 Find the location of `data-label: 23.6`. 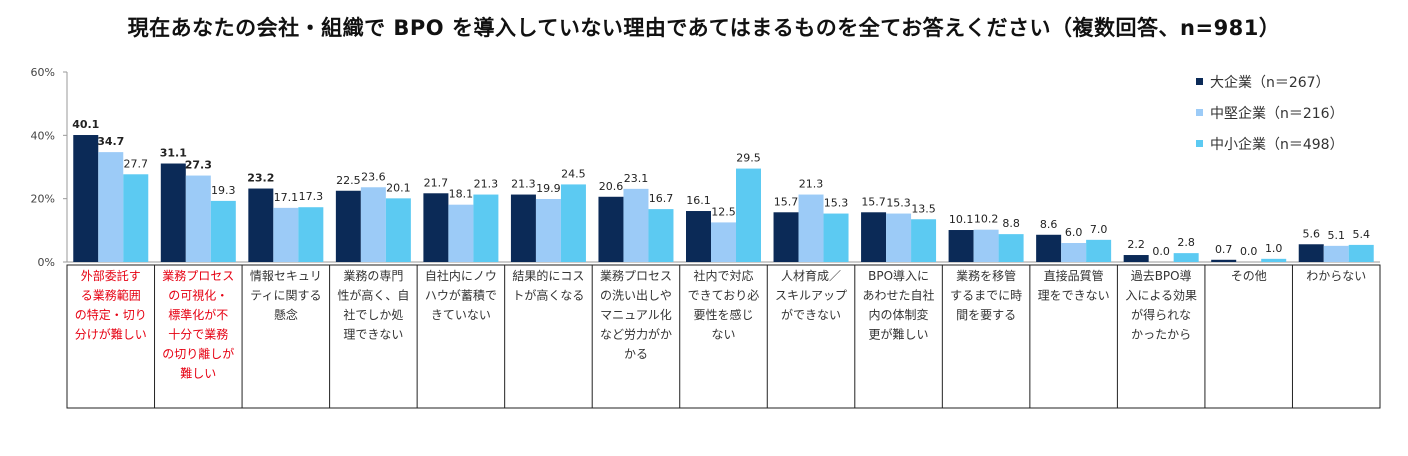

data-label: 23.6 is located at coordinates (373, 176).